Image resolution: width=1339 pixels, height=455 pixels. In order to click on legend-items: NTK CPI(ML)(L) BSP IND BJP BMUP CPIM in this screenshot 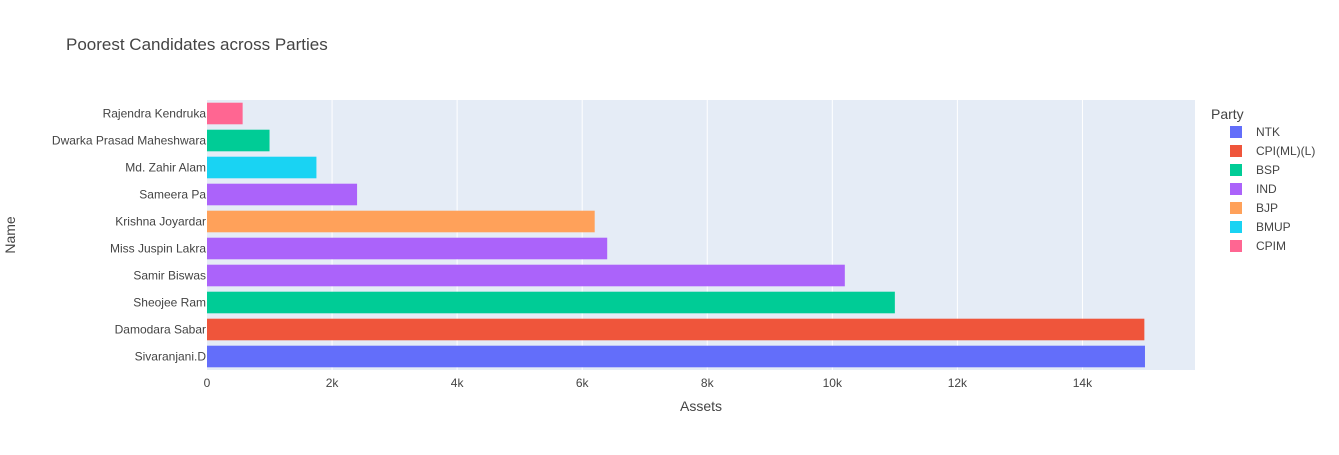, I will do `click(1272, 189)`.